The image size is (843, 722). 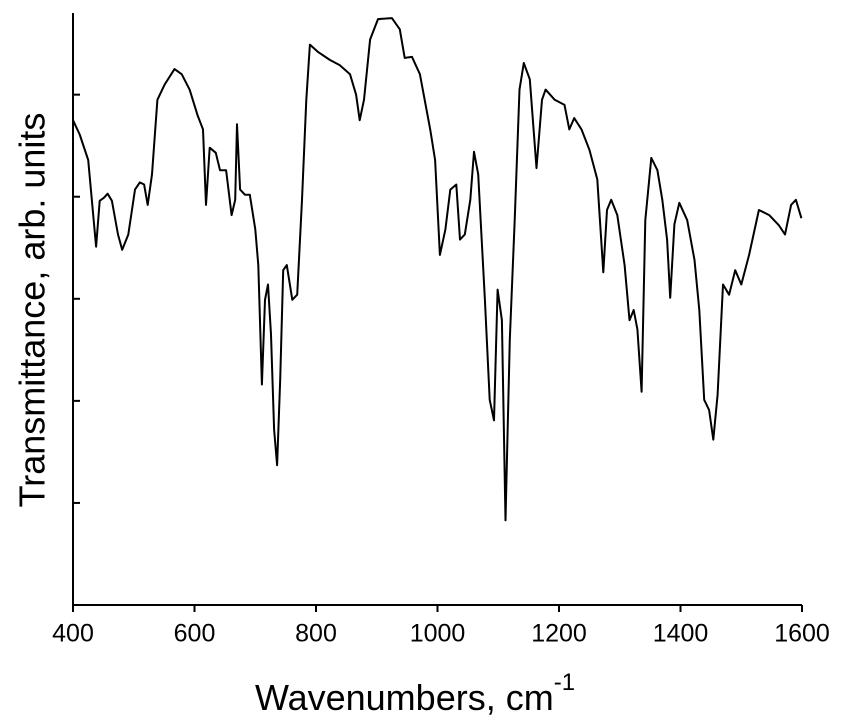 I want to click on x-axis-label: Wavenumbers, cm-1, so click(x=415, y=693).